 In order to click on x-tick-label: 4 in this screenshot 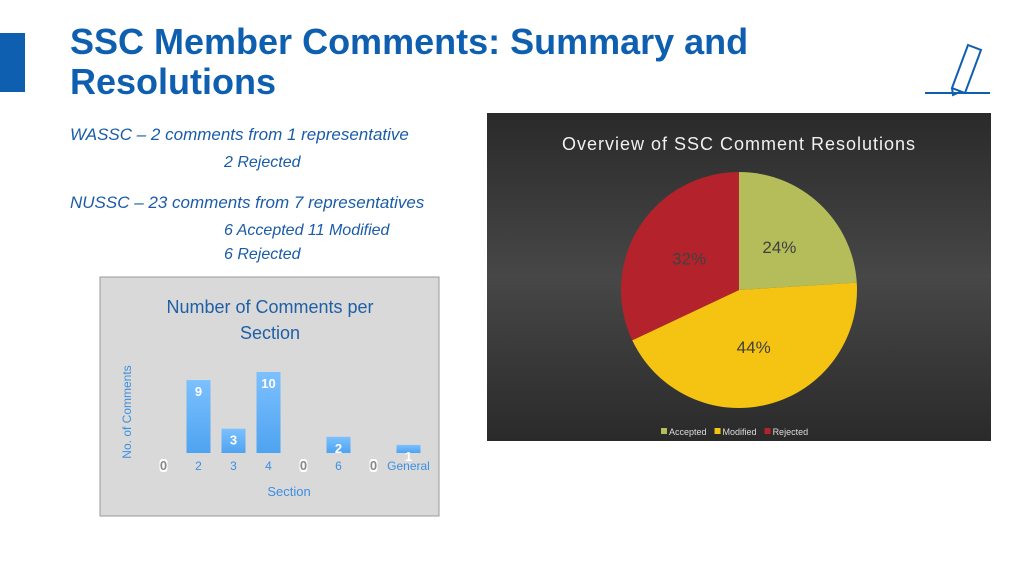, I will do `click(268, 466)`.